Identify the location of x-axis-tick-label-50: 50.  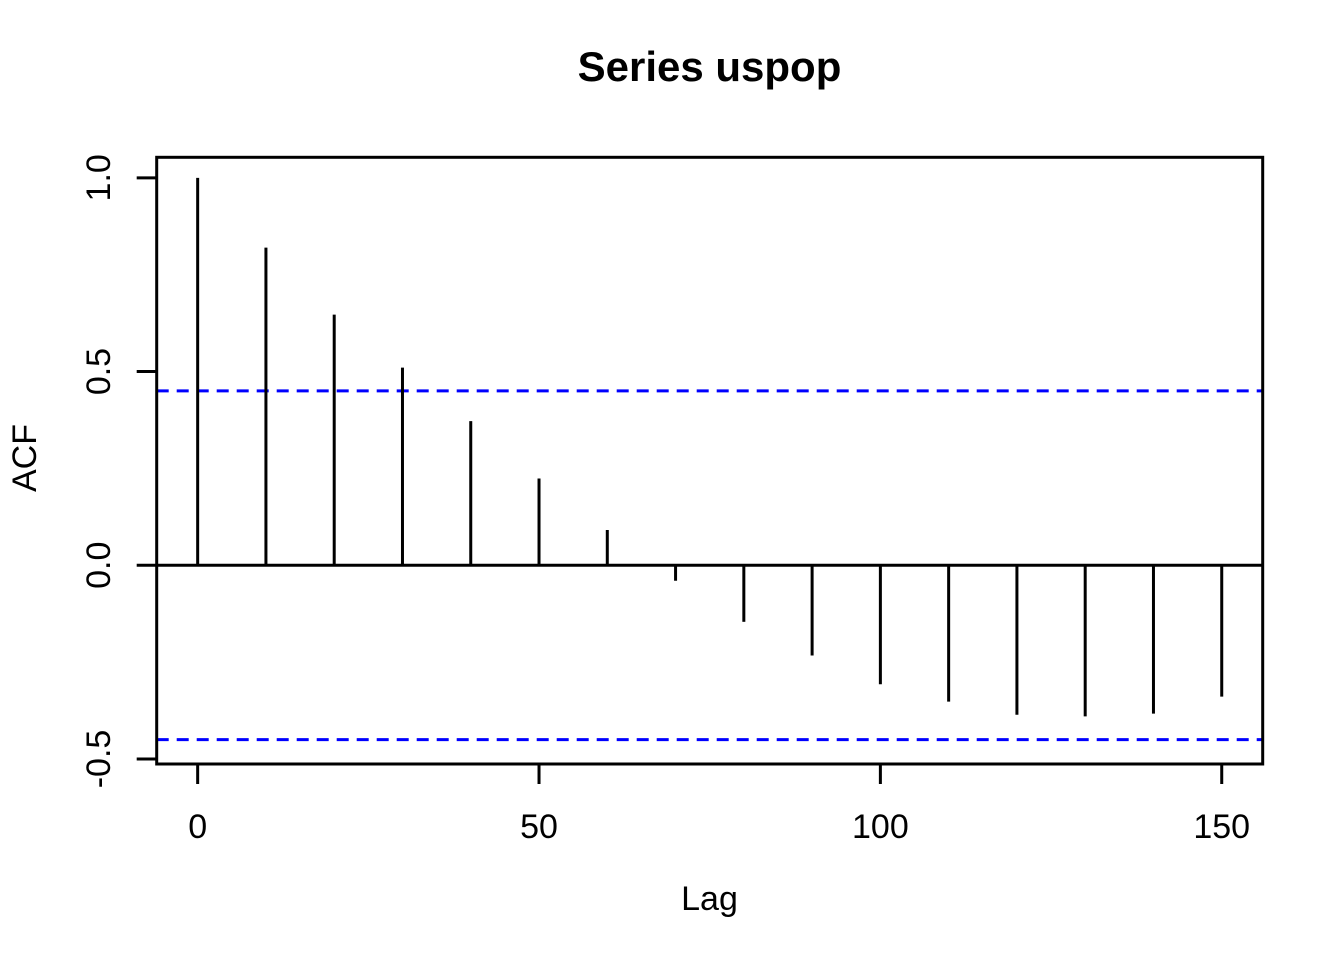
(539, 827).